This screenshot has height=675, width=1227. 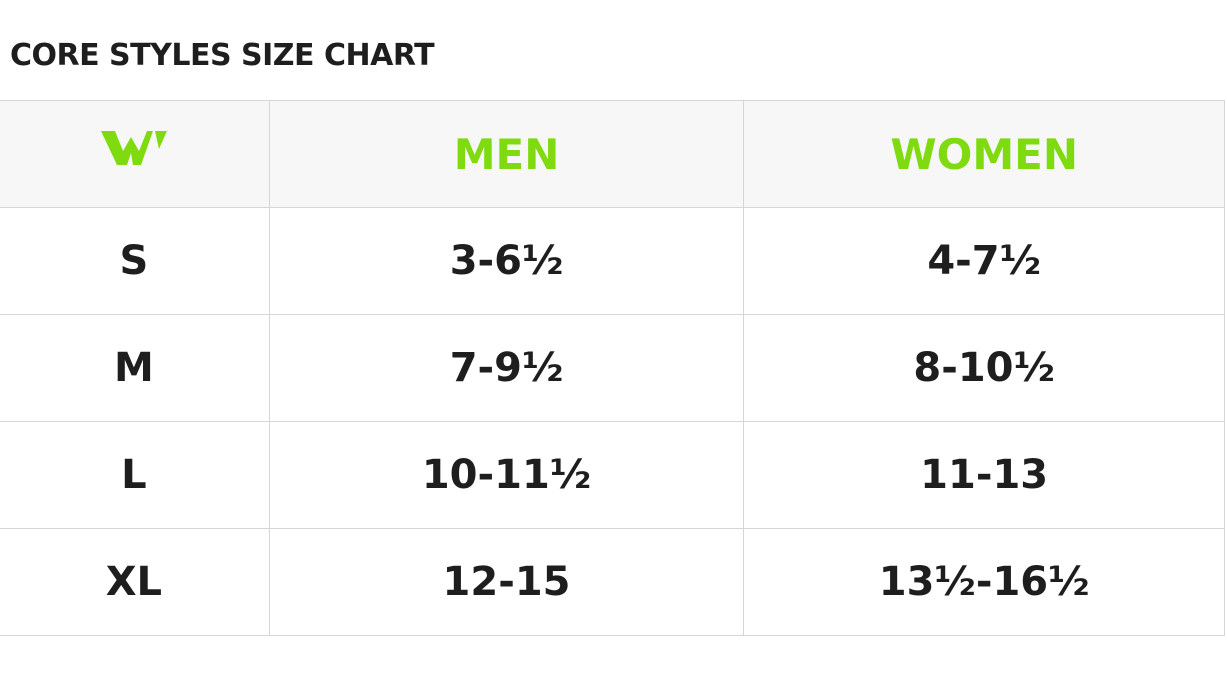 What do you see at coordinates (506, 368) in the screenshot?
I see `size-range: 7-9½` at bounding box center [506, 368].